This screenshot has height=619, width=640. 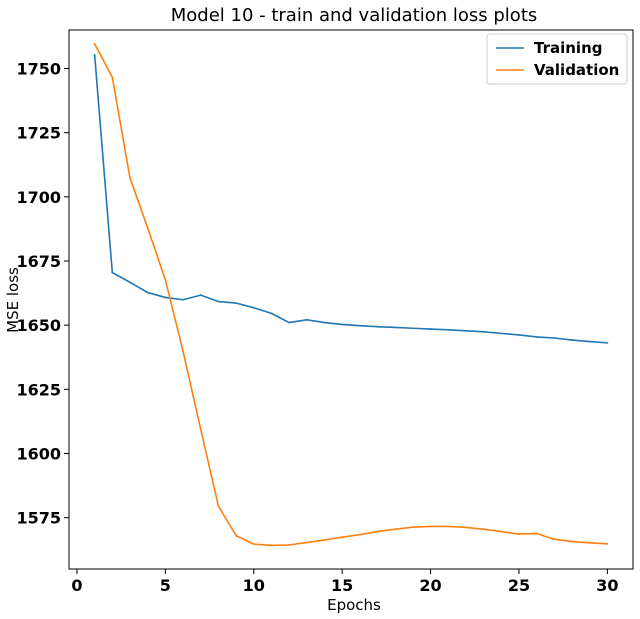 I want to click on x-tick-label: 10, so click(x=254, y=585).